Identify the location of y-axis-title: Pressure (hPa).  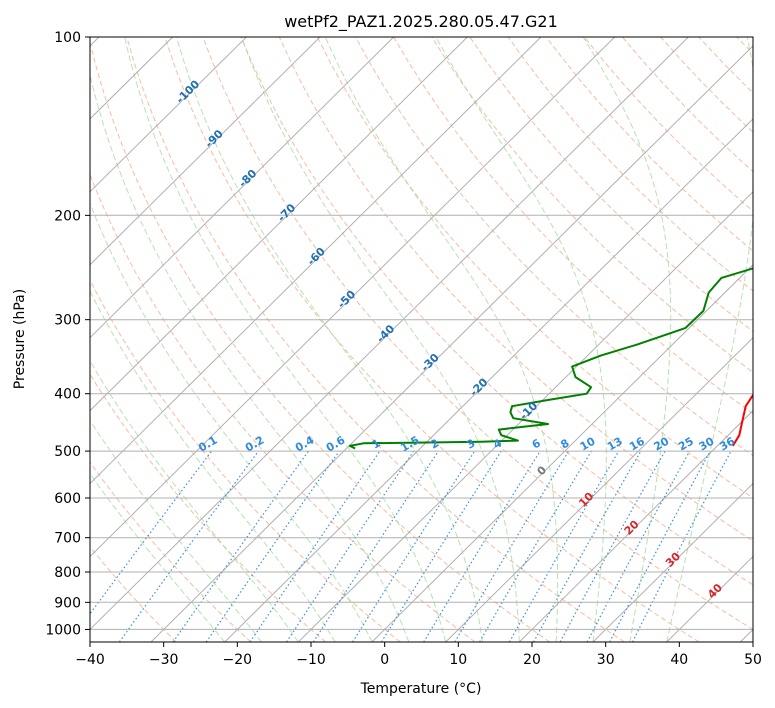
(20, 339).